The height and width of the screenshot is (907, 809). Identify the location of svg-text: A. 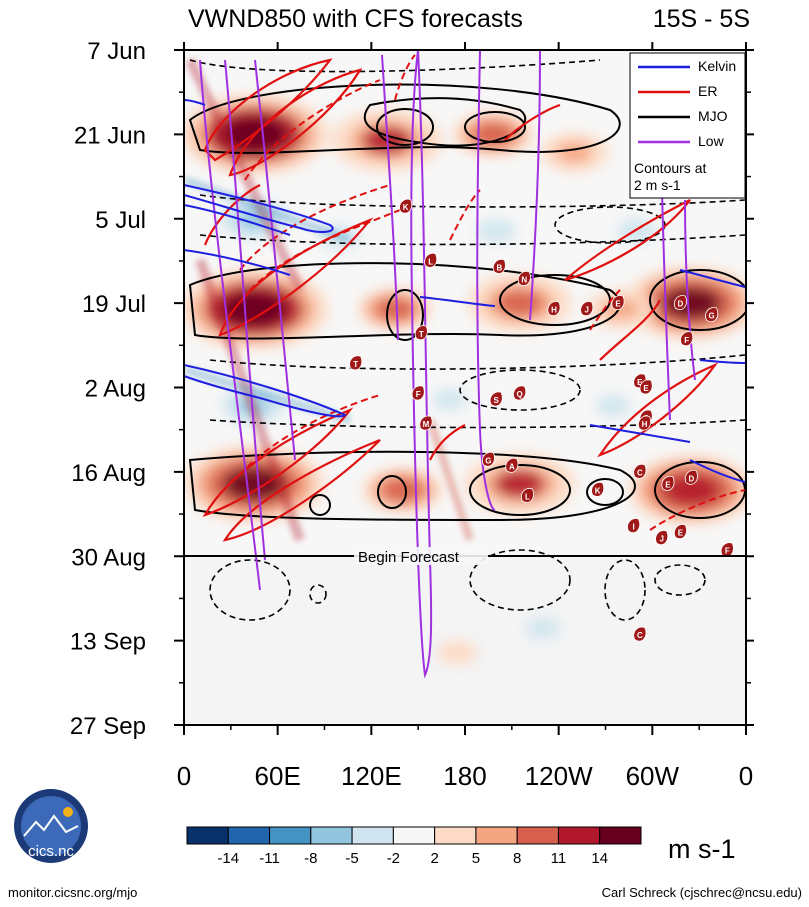
(512, 466).